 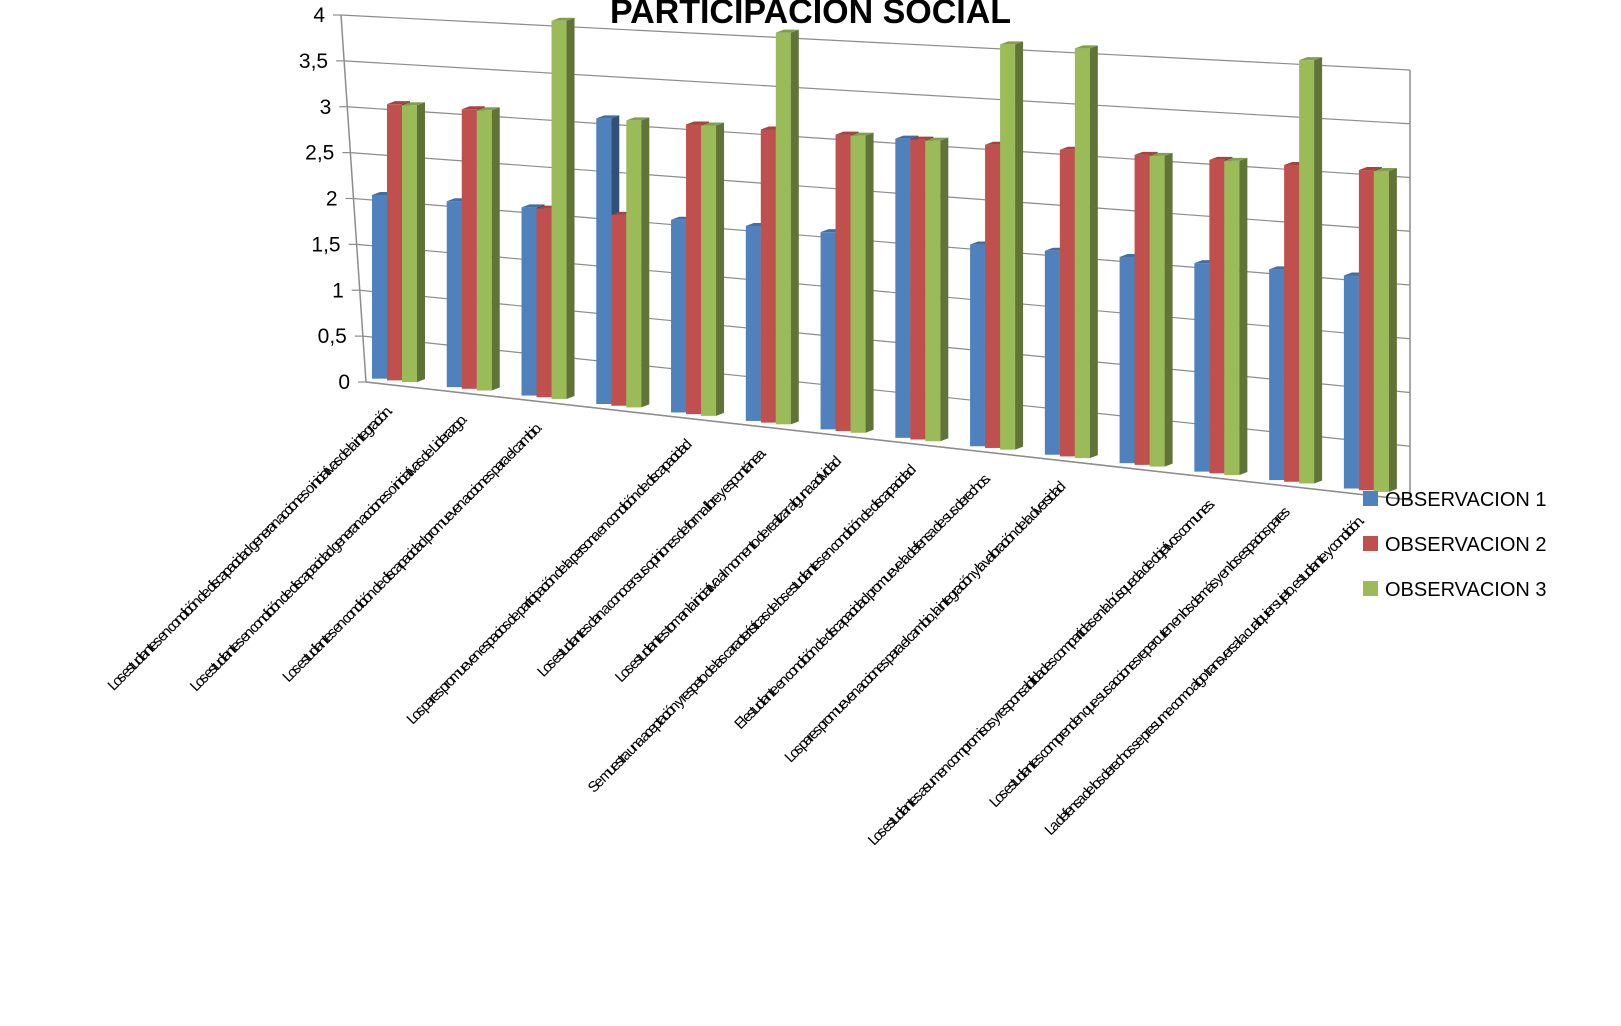 What do you see at coordinates (338, 290) in the screenshot?
I see `y-tick-label: 1` at bounding box center [338, 290].